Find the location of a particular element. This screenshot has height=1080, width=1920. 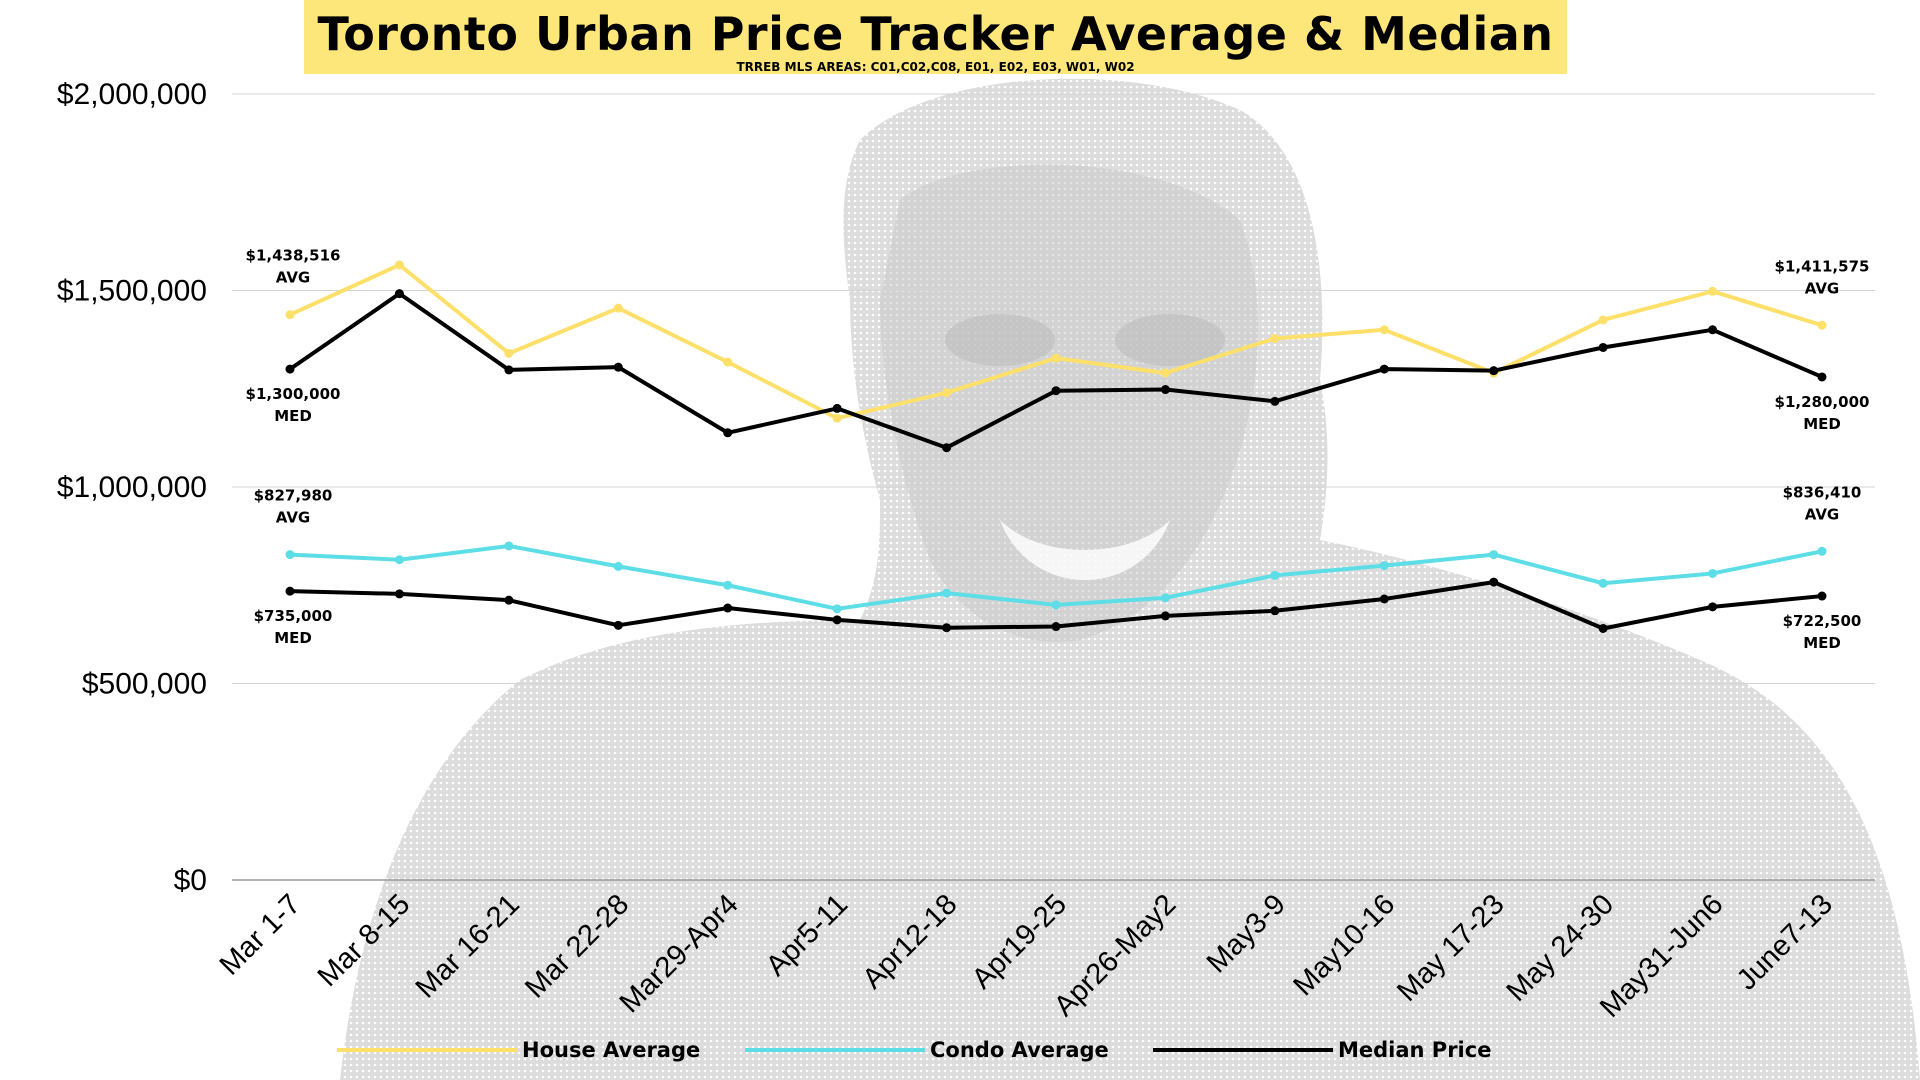

legend-item: House Average is located at coordinates (518, 1050).